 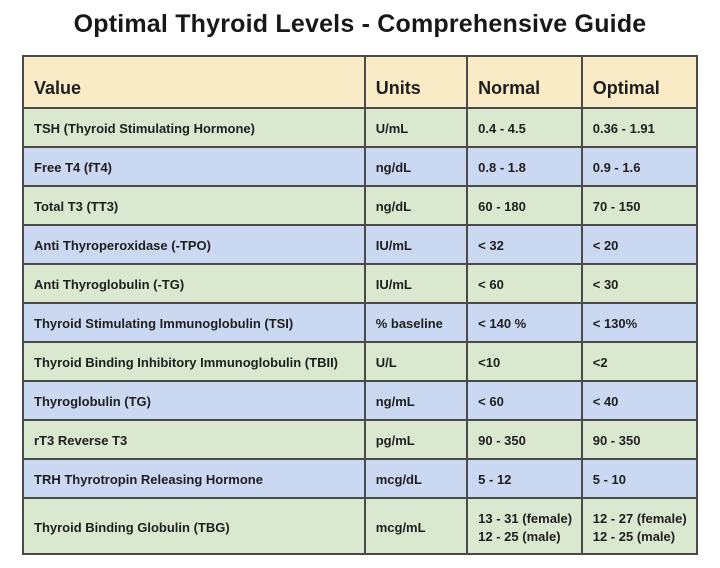 What do you see at coordinates (524, 127) in the screenshot?
I see `cell-normal: 0.4 - 4.5` at bounding box center [524, 127].